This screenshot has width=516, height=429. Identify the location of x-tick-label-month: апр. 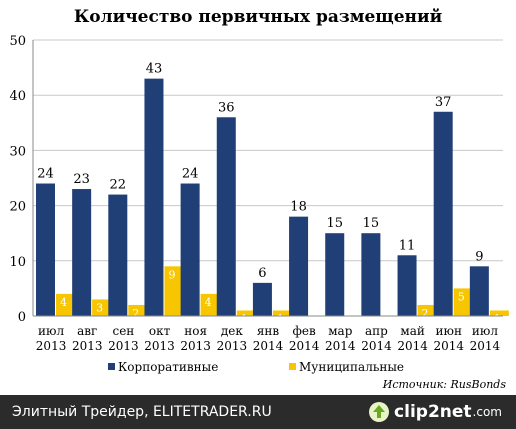
(376, 331).